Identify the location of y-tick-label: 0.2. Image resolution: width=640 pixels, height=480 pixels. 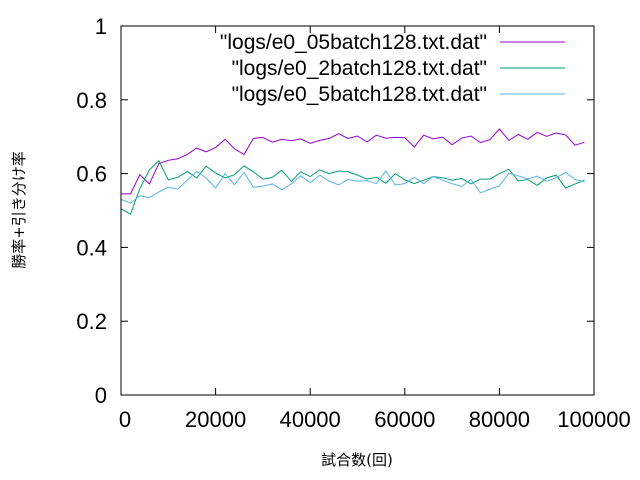
(91, 321).